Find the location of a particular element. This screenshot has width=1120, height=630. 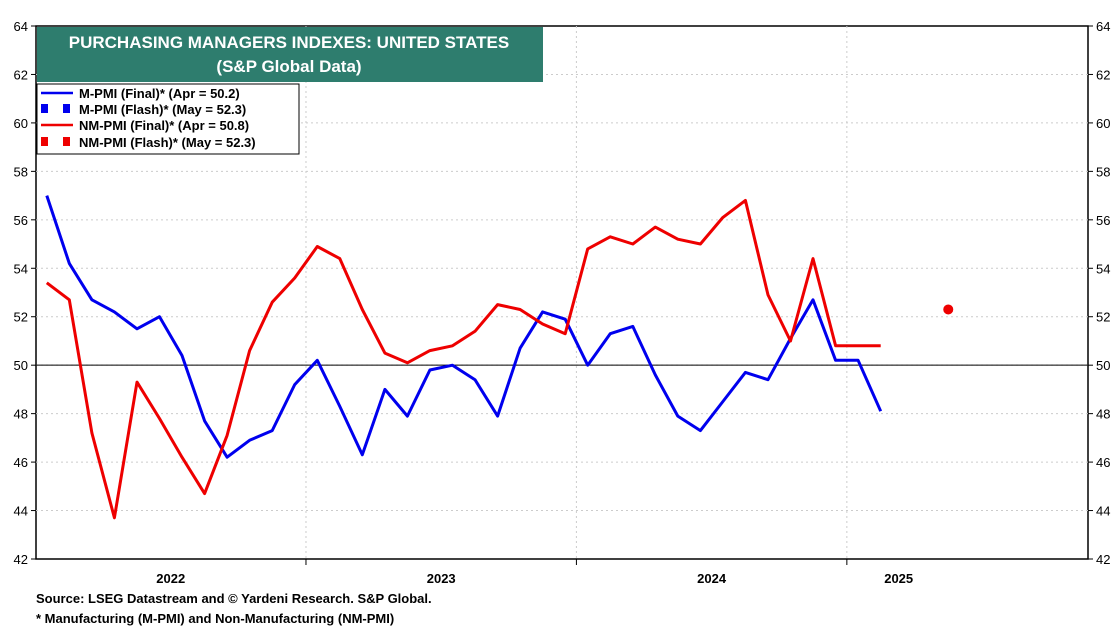

y-tick-label-right: 46 is located at coordinates (1103, 462).